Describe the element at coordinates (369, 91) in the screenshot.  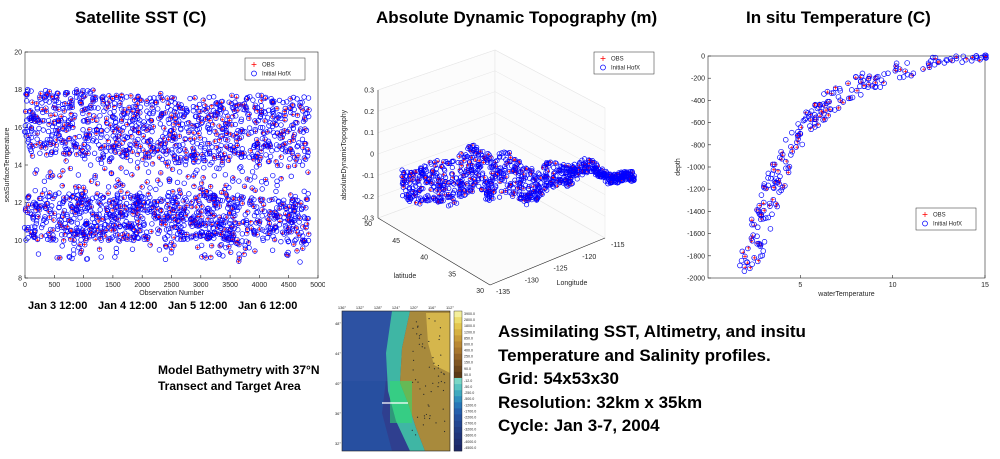
I see `z-tick-label: 0.3` at that location.